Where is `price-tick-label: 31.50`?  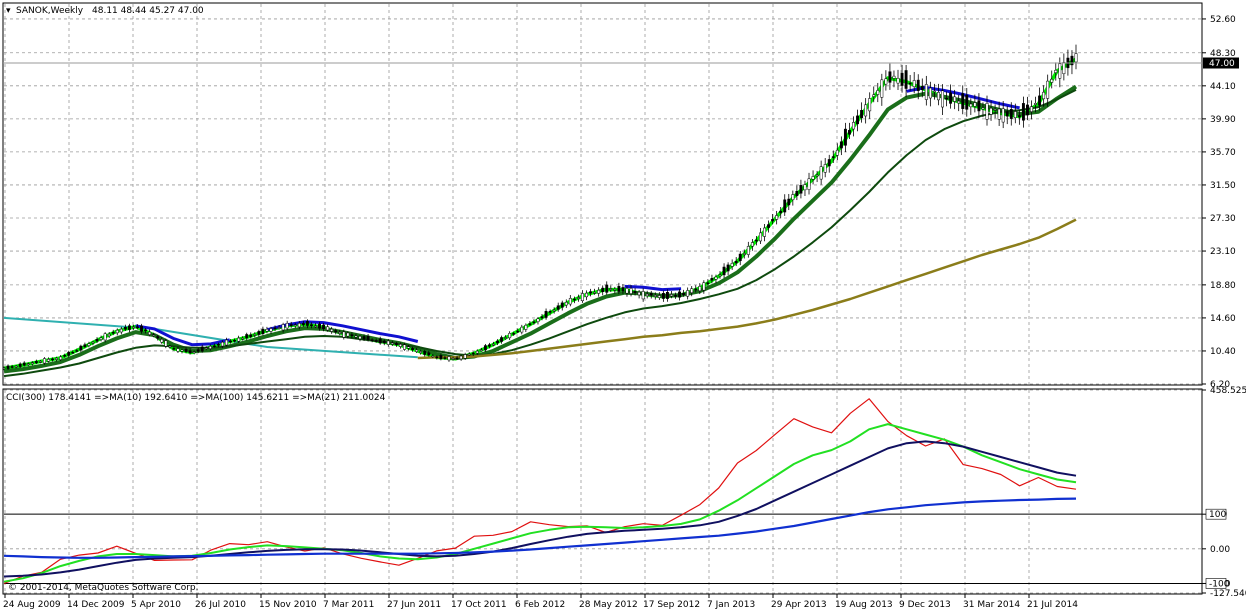
price-tick-label: 31.50 is located at coordinates (1223, 186).